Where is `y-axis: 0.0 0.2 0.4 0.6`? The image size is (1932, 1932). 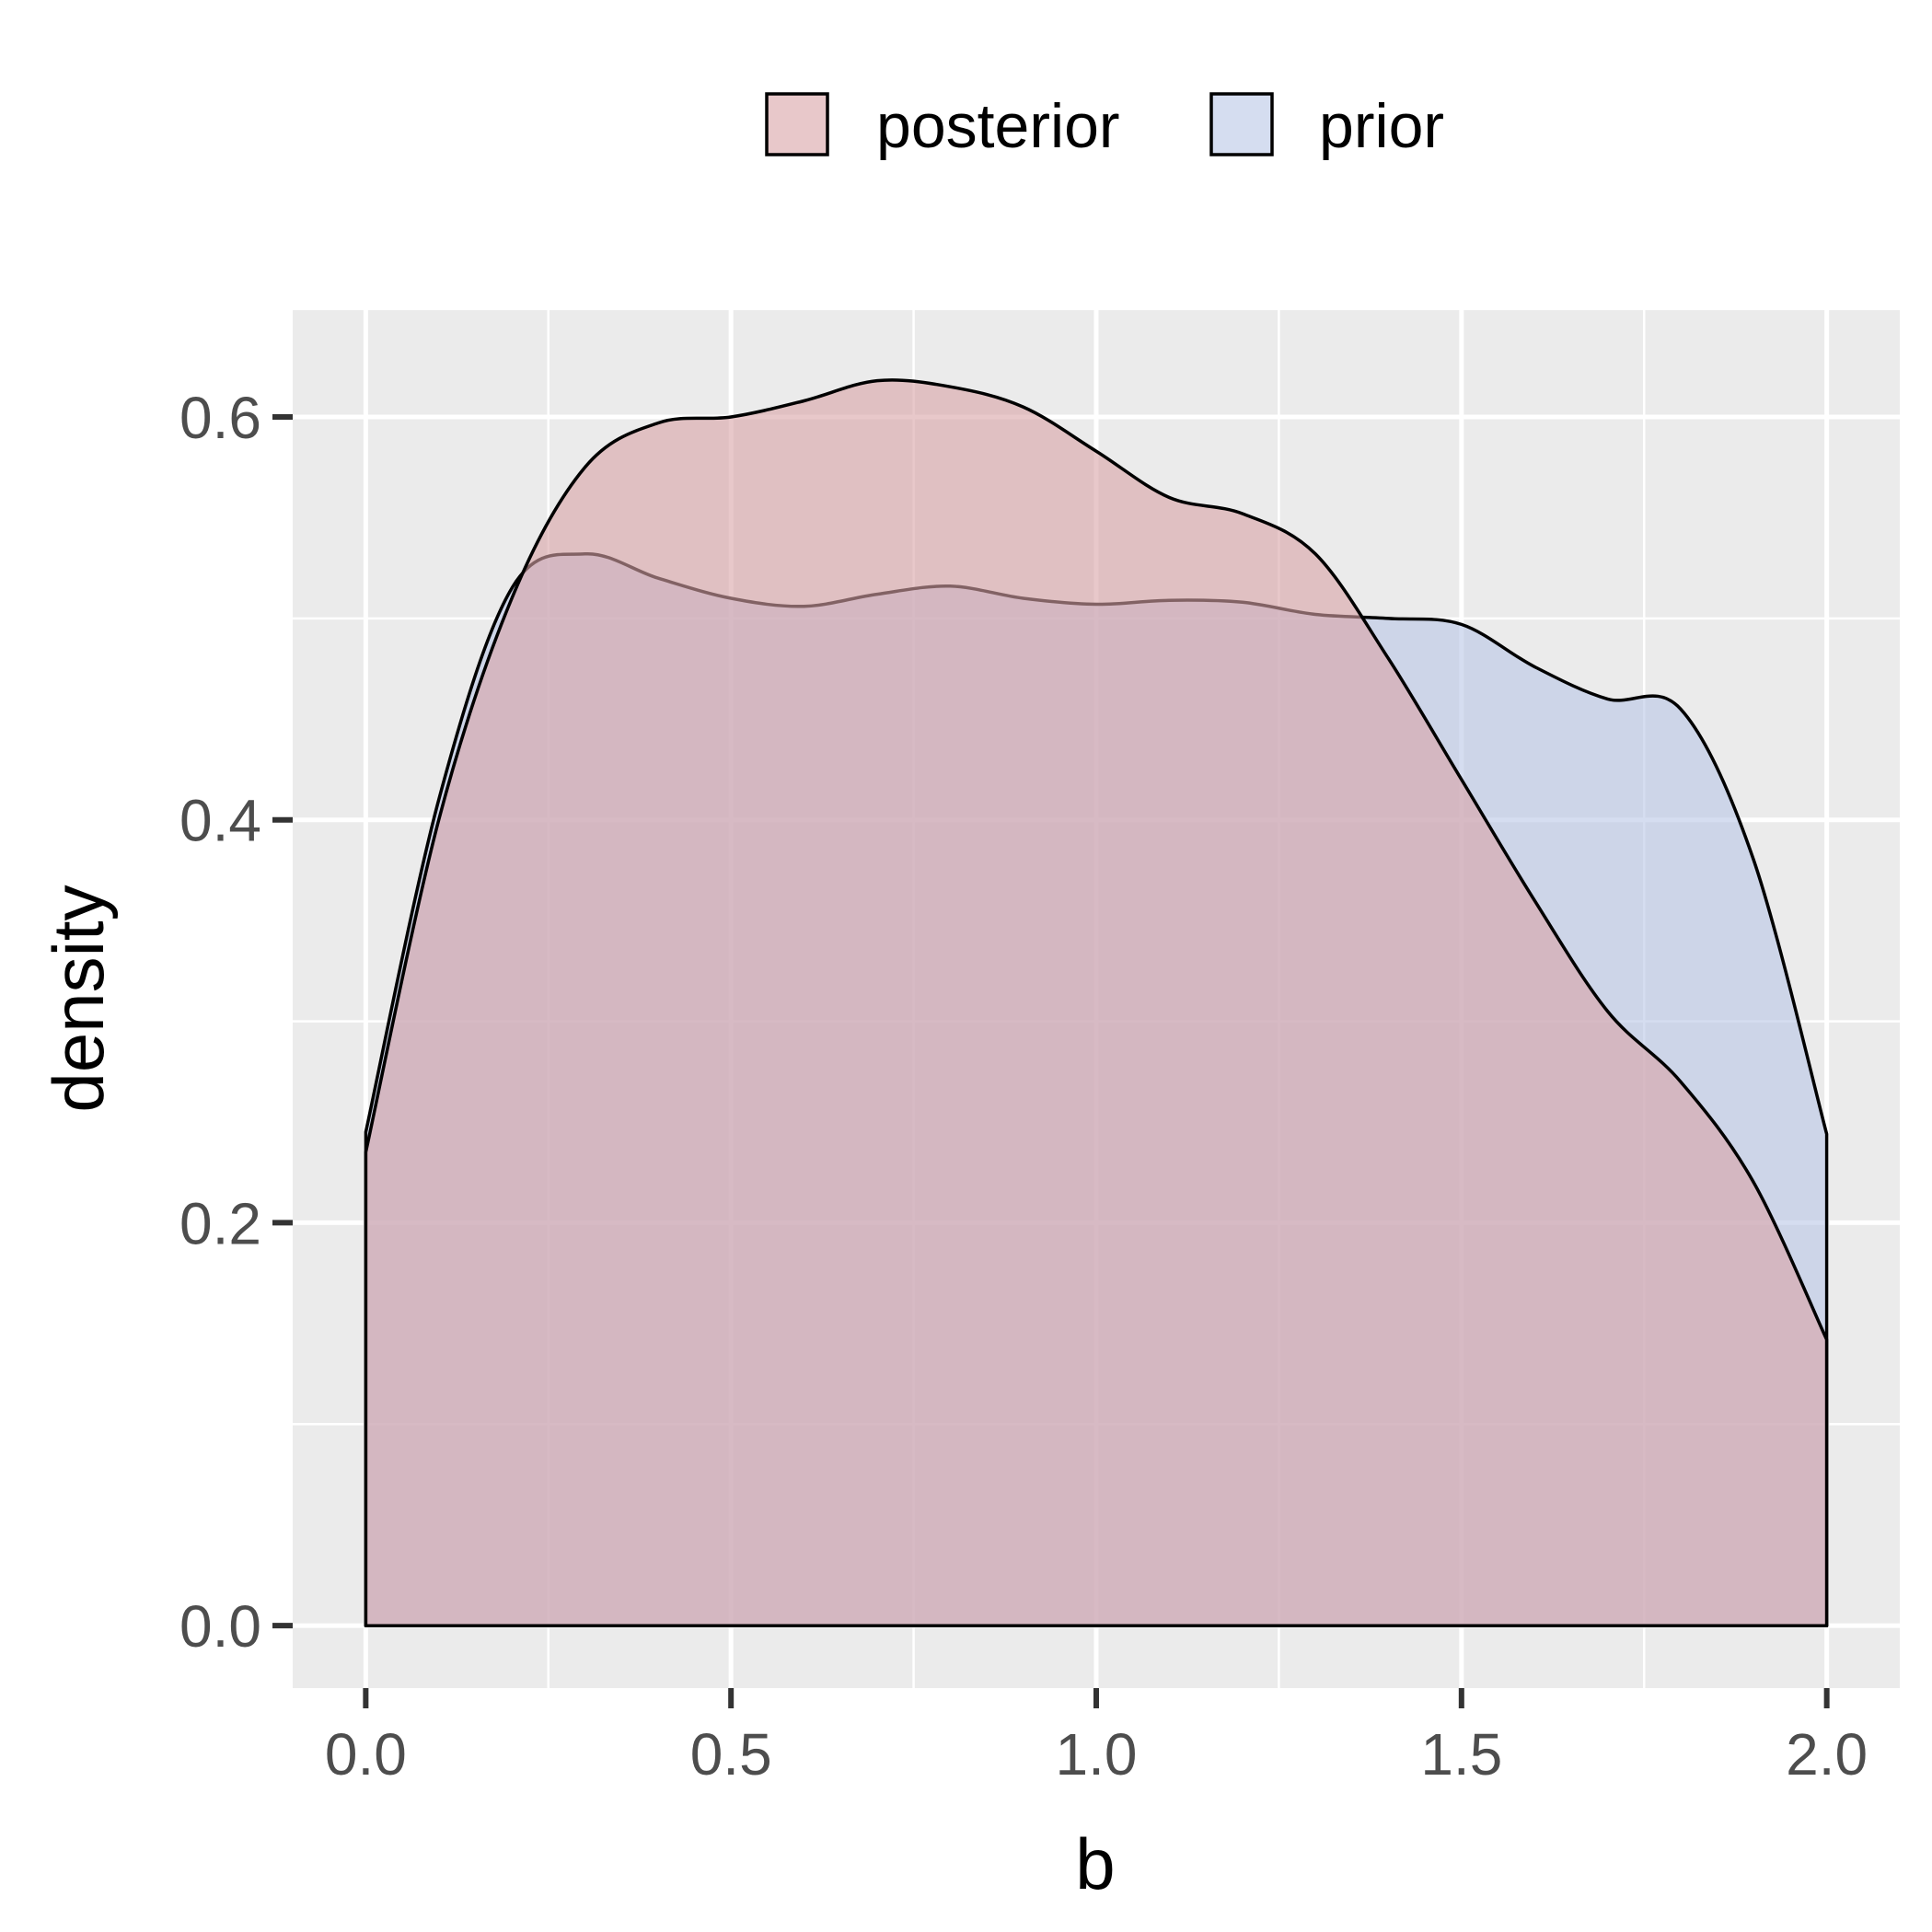
y-axis: 0.0 0.2 0.4 0.6 is located at coordinates (236, 1023).